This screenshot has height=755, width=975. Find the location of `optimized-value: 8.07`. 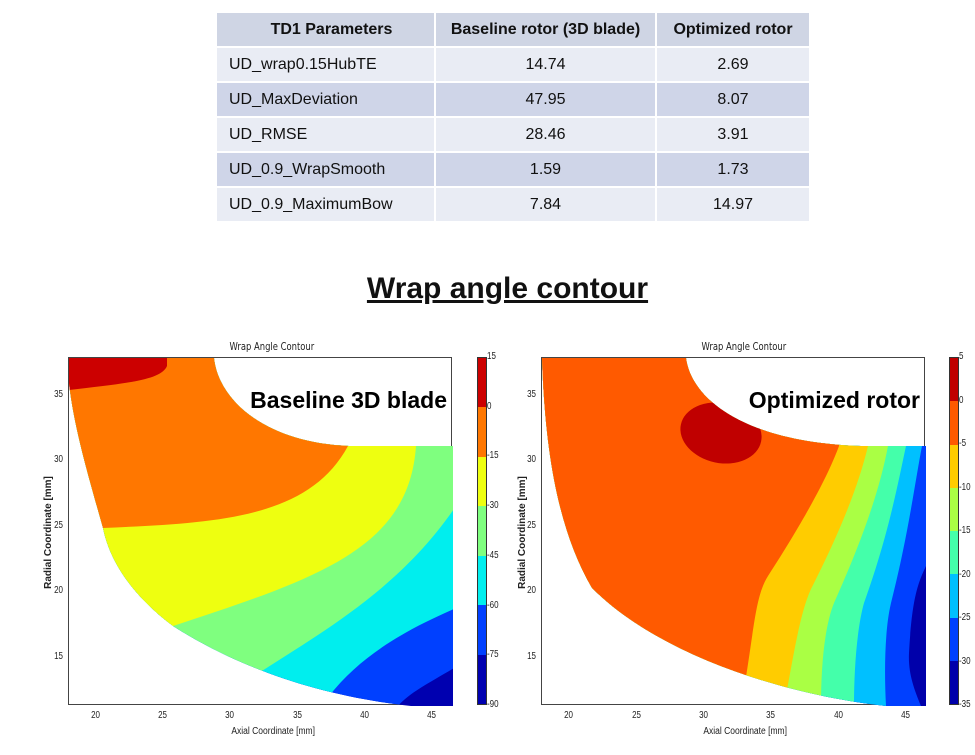

optimized-value: 8.07 is located at coordinates (733, 99).